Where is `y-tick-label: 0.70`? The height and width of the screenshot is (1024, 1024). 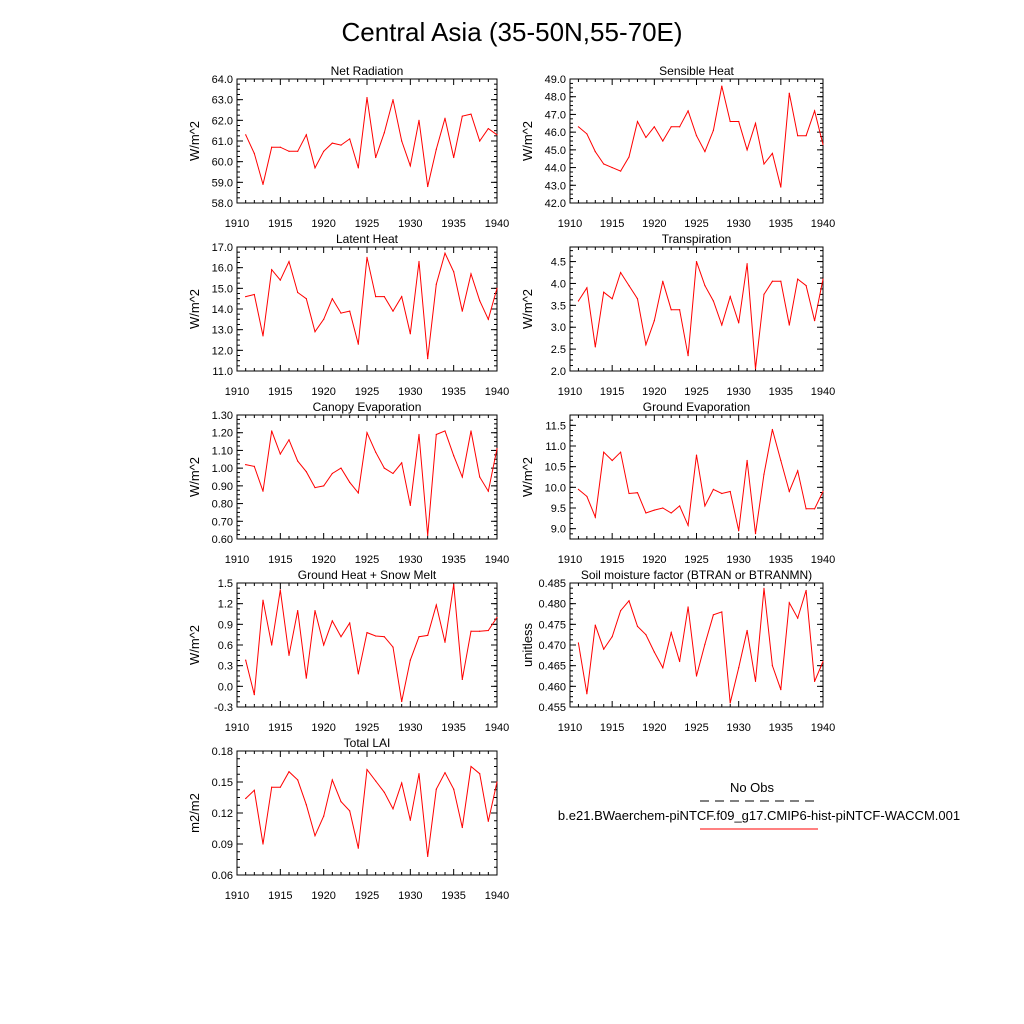
y-tick-label: 0.70 is located at coordinates (222, 522).